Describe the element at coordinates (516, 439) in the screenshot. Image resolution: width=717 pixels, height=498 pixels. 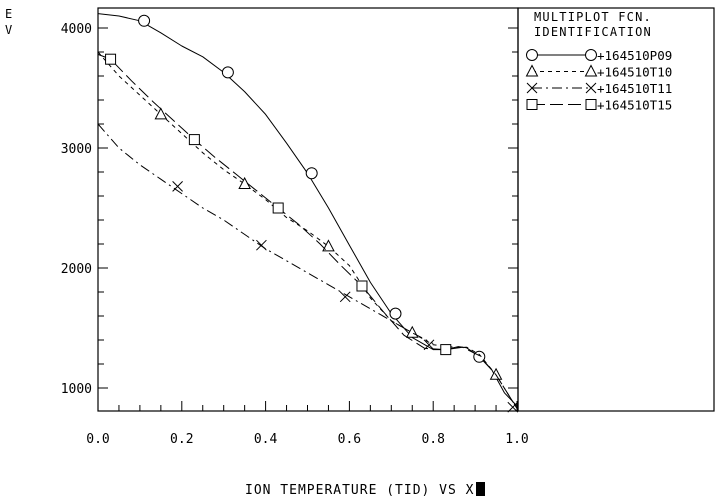
I see `x-tick-label: 1.0` at that location.